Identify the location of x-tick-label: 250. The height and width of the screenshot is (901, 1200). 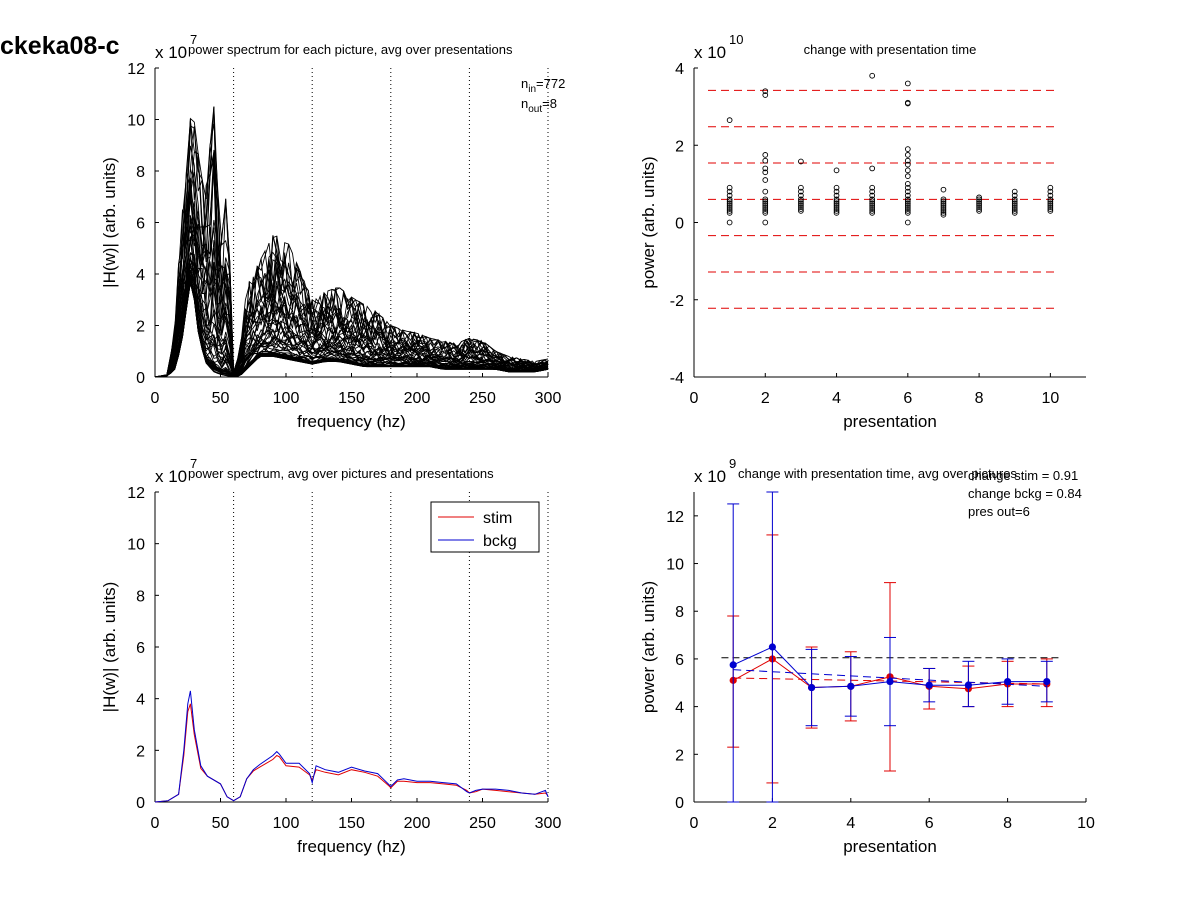
(482, 823).